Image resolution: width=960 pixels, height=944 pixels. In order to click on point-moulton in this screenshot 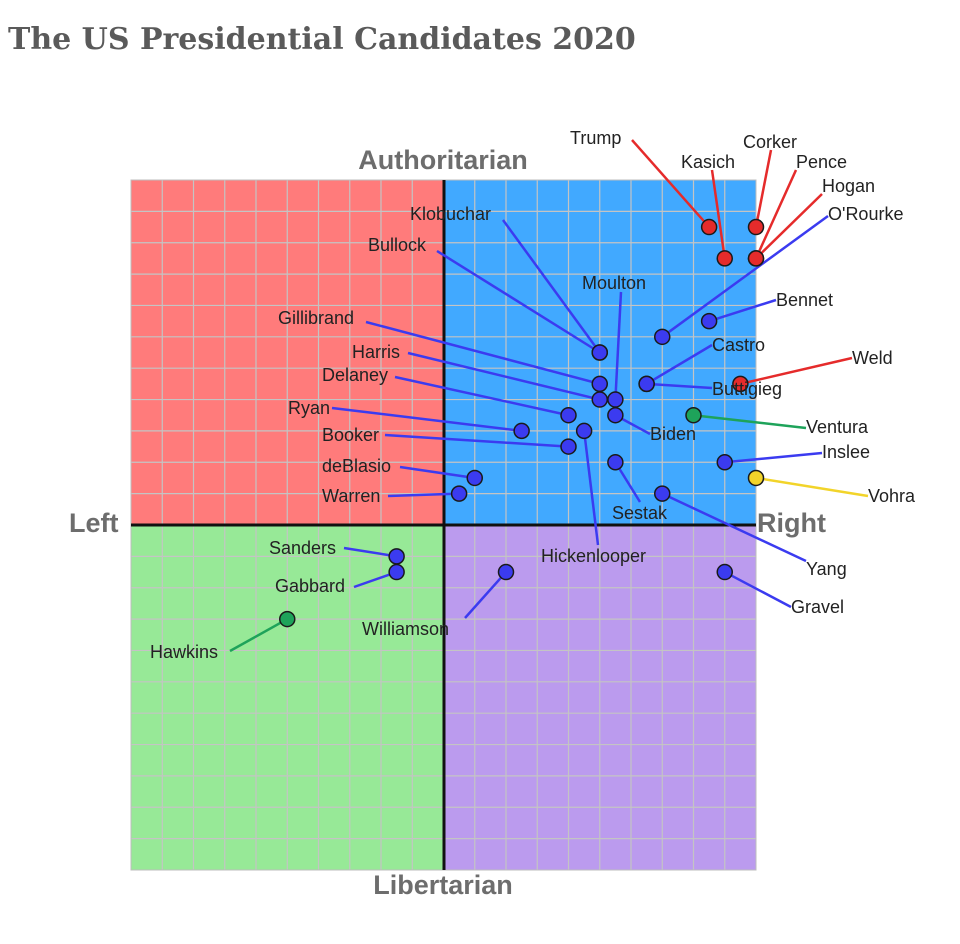, I will do `click(615, 399)`.